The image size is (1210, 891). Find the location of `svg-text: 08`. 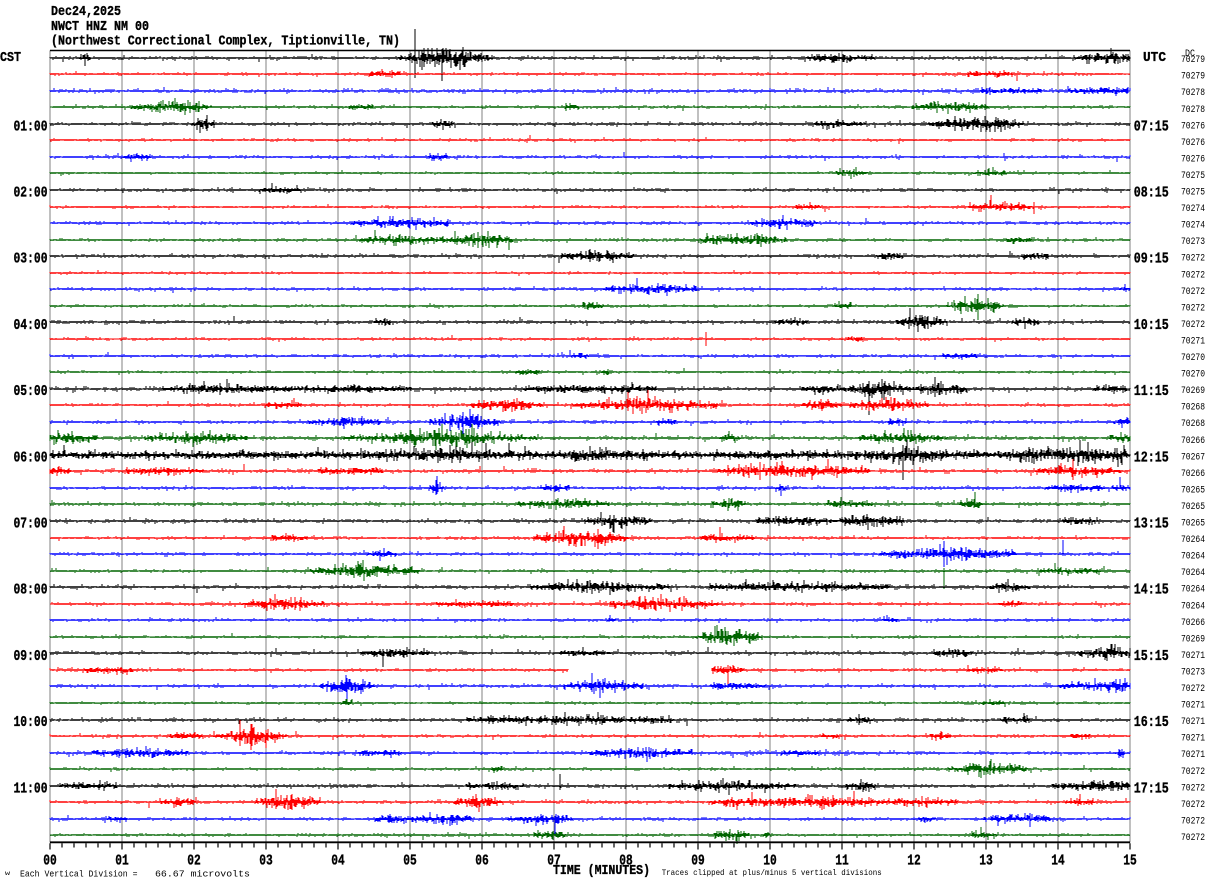

svg-text: 08 is located at coordinates (626, 861).